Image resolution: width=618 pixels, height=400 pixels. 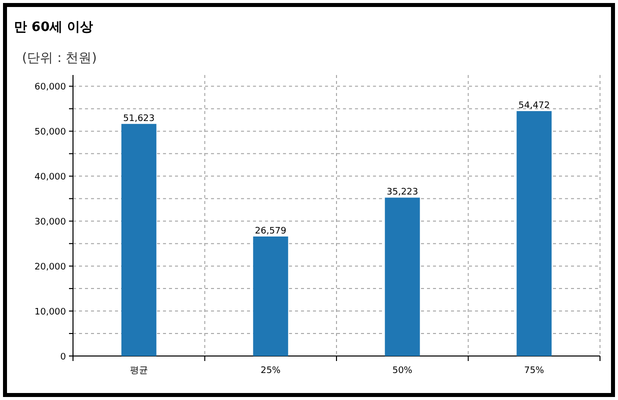 What do you see at coordinates (402, 193) in the screenshot?
I see `data-label: 35,223` at bounding box center [402, 193].